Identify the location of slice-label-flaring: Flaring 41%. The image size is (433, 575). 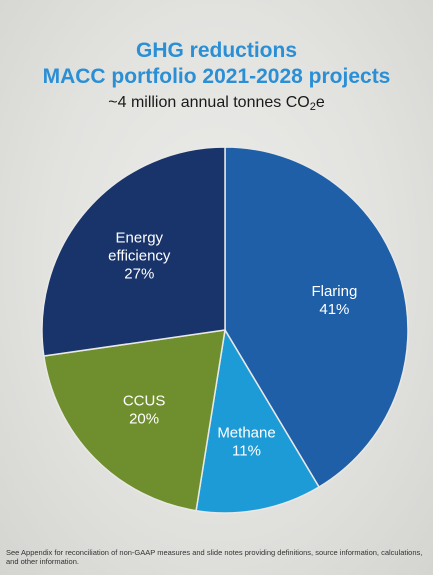
(334, 300).